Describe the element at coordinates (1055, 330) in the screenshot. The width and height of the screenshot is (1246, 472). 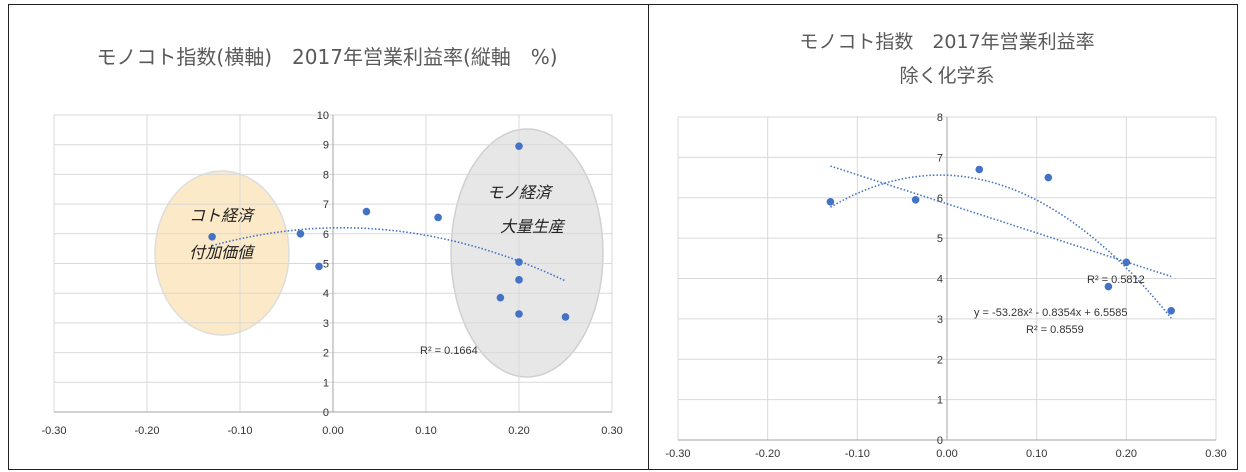
I see `trendline-label: R² = 0.8559` at that location.